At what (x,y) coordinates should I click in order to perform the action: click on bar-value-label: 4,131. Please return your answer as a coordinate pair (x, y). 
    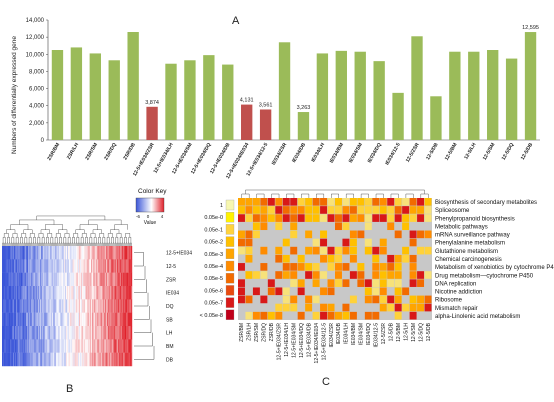
    Looking at the image, I should click on (247, 101).